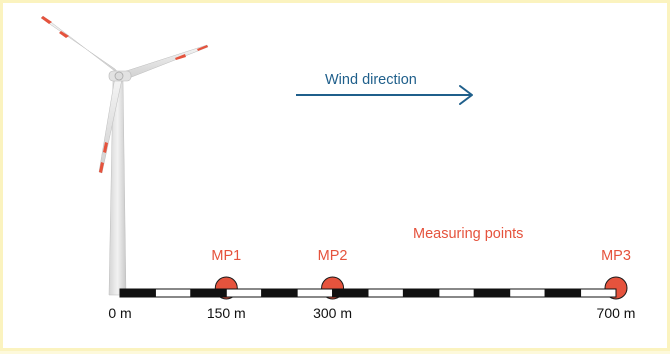  What do you see at coordinates (332, 313) in the screenshot?
I see `scale-tick-label: 300 m` at bounding box center [332, 313].